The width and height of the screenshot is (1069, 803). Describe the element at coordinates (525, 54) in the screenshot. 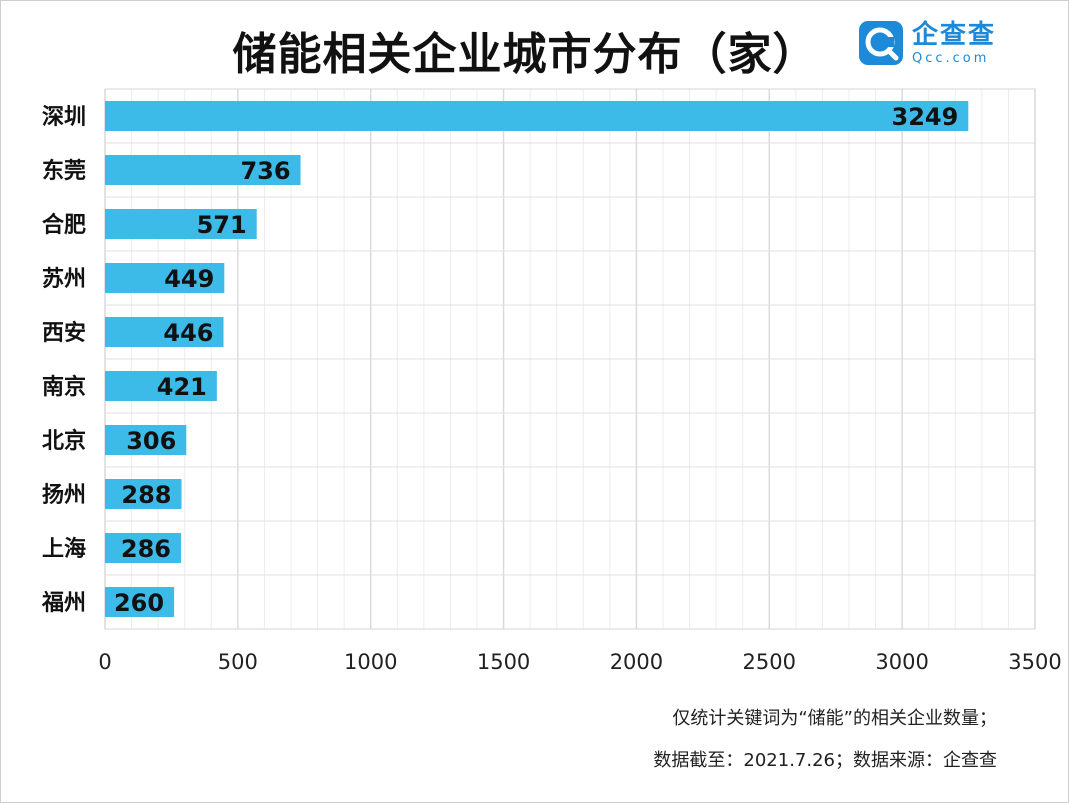

I see `chart-title: 储能相关企业城市分布（家）` at that location.